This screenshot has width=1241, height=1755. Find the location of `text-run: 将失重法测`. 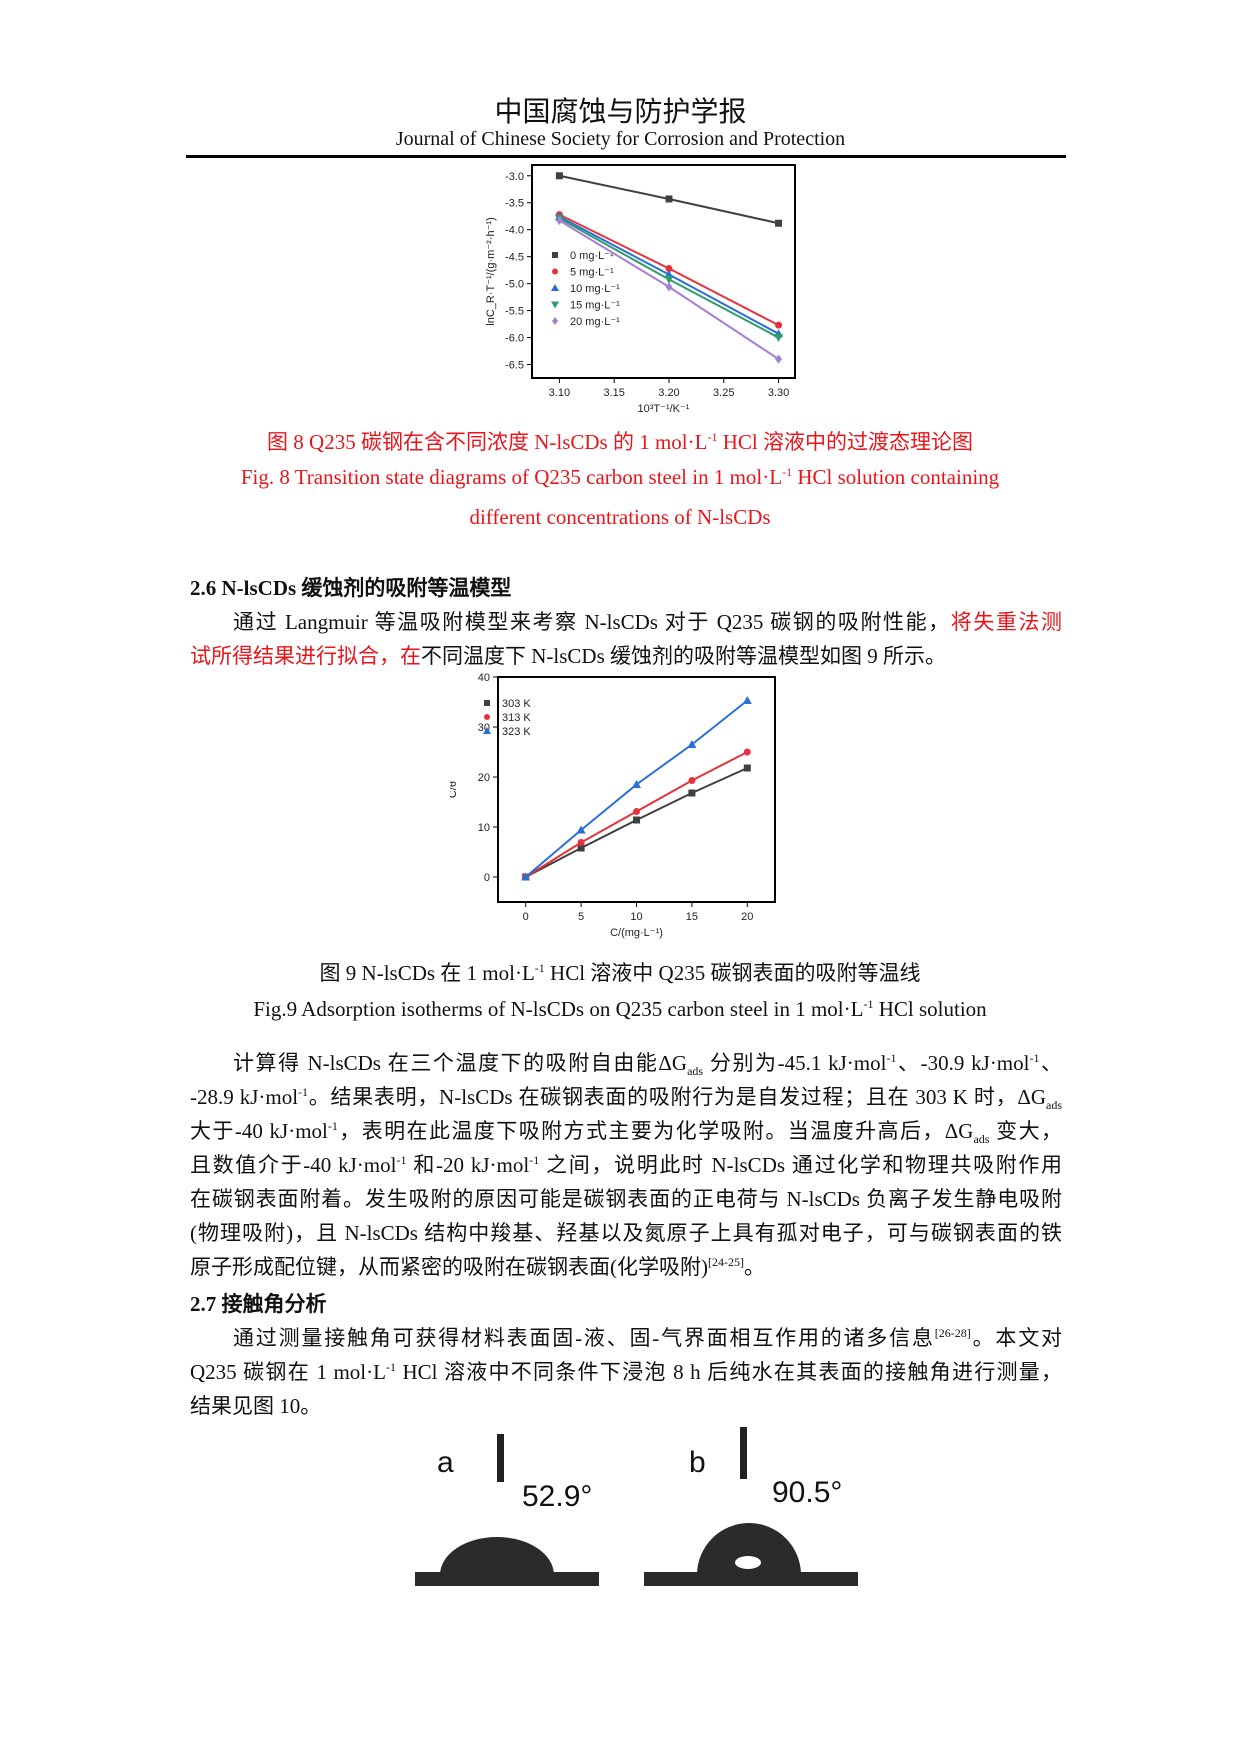

text-run: 将失重法测 is located at coordinates (1006, 622).